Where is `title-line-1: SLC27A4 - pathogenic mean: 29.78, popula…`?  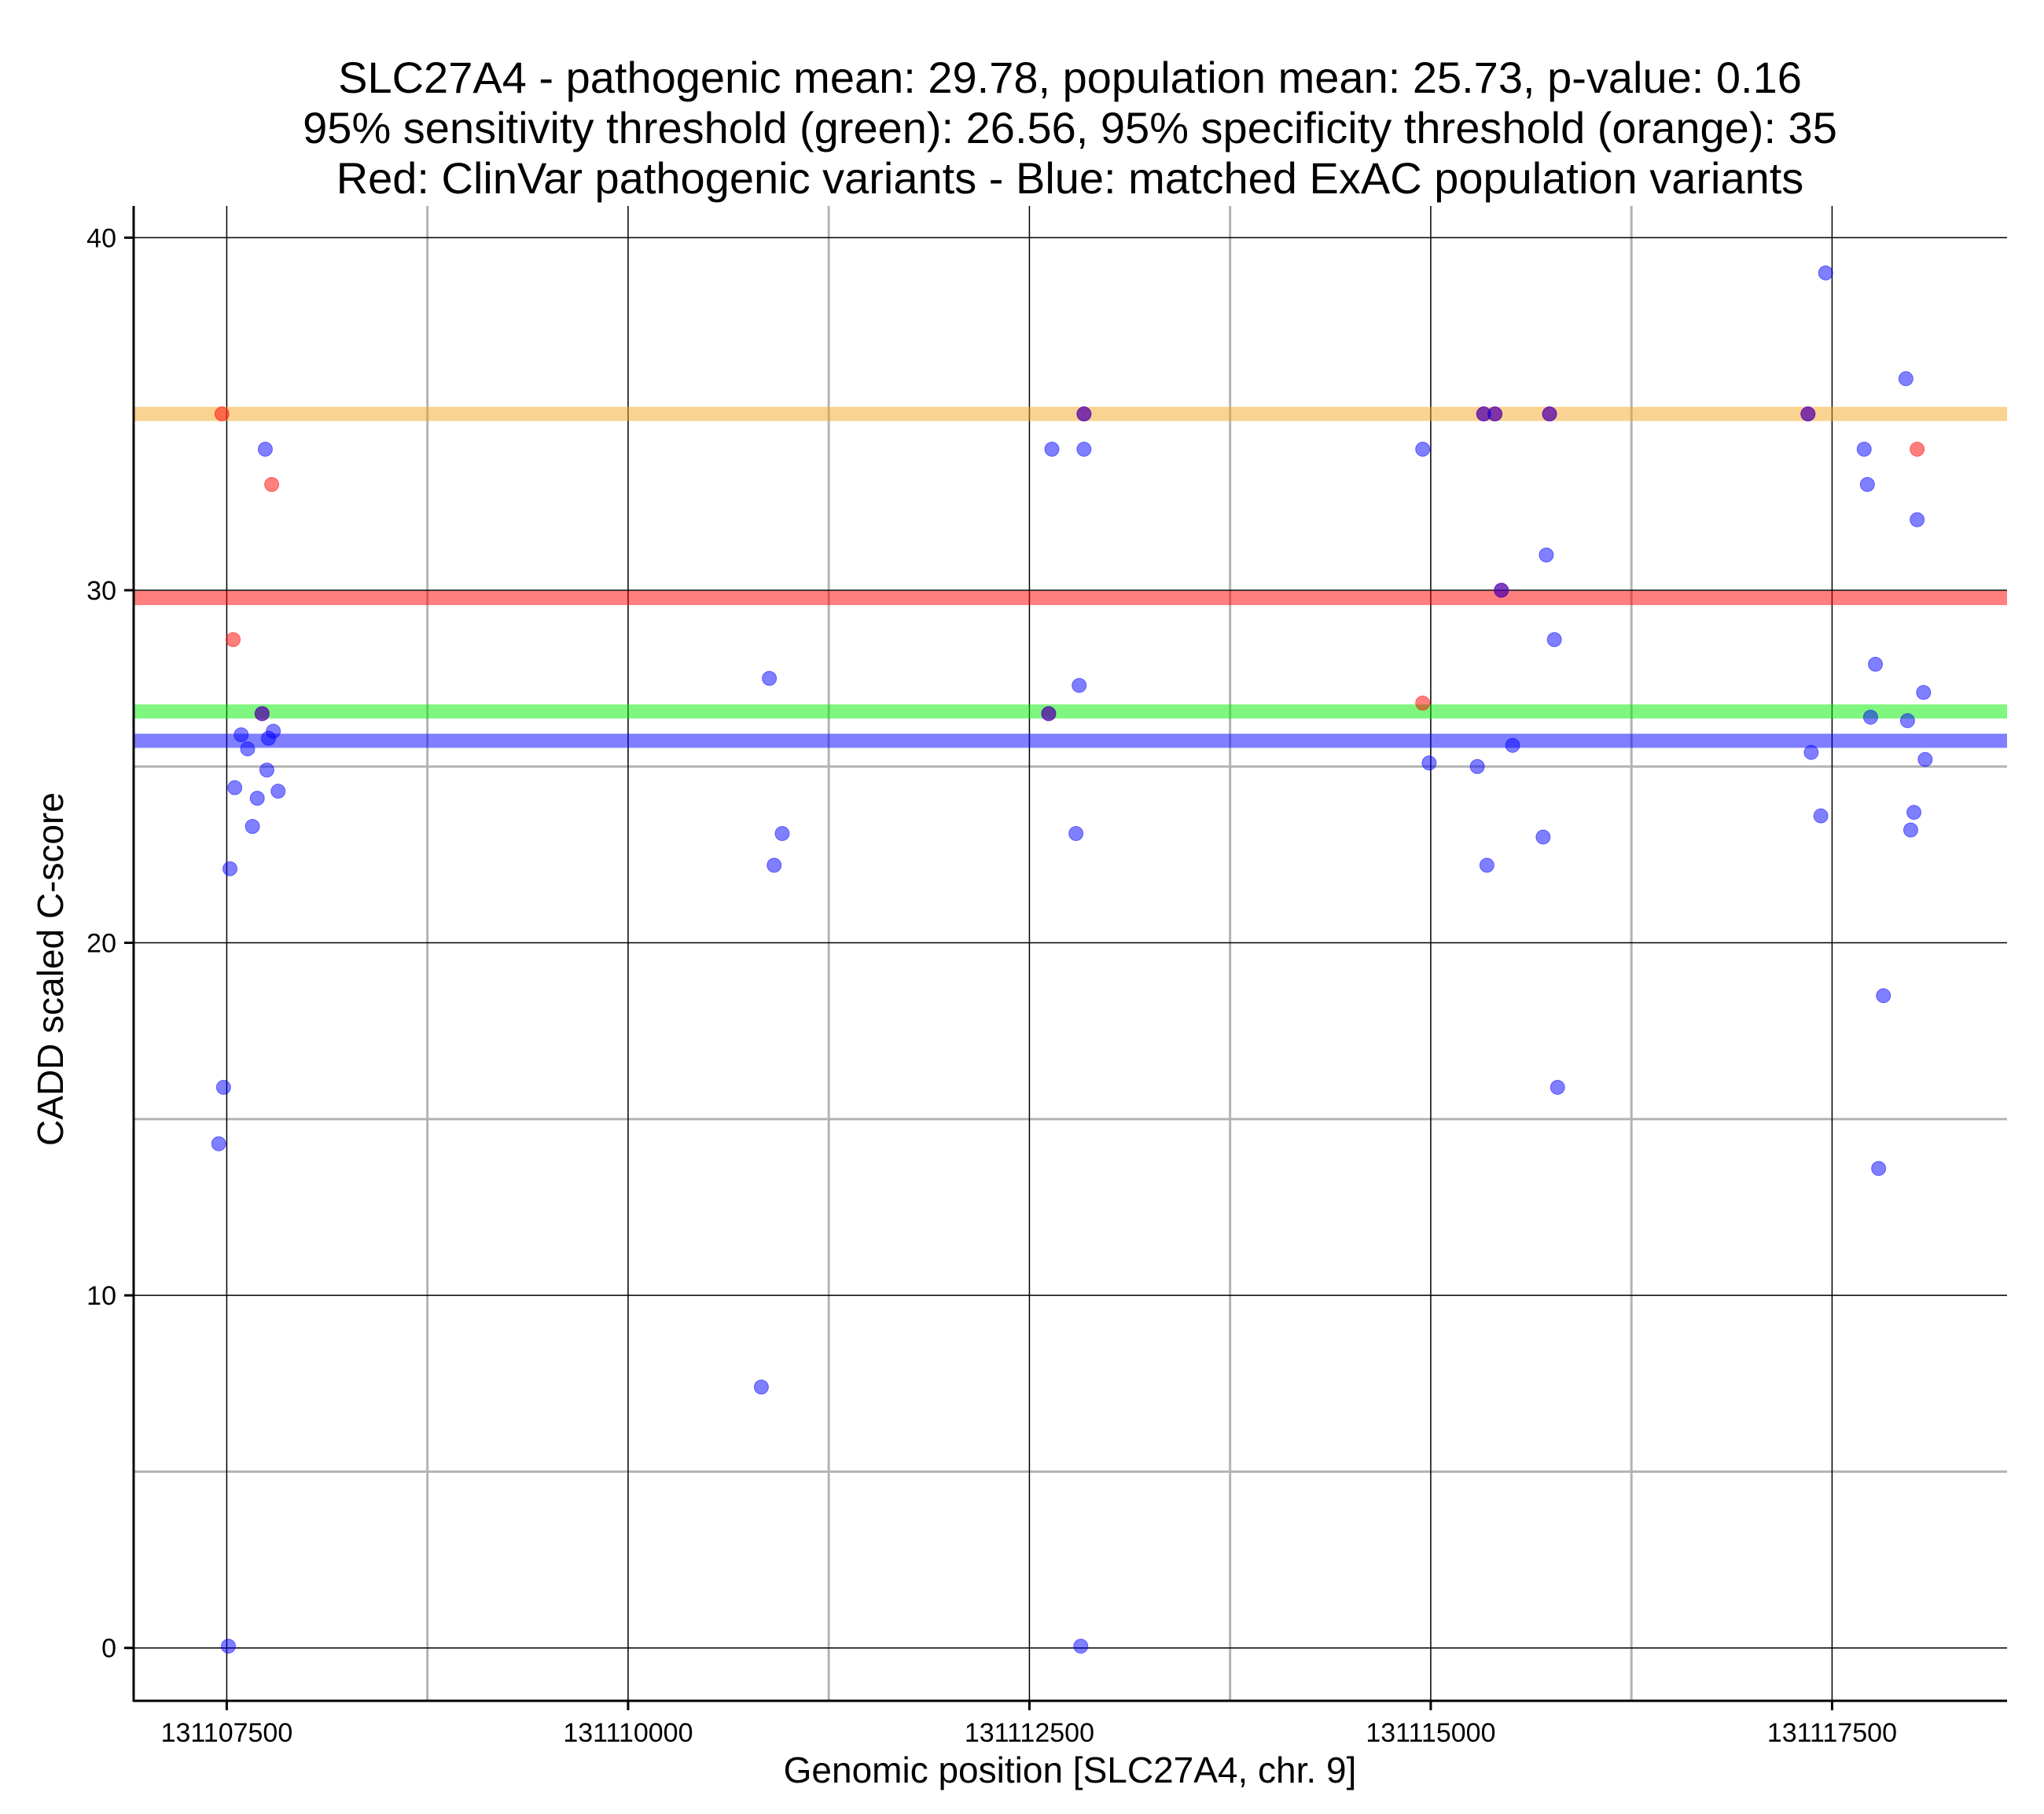
title-line-1: SLC27A4 - pathogenic mean: 29.78, popula… is located at coordinates (1070, 77).